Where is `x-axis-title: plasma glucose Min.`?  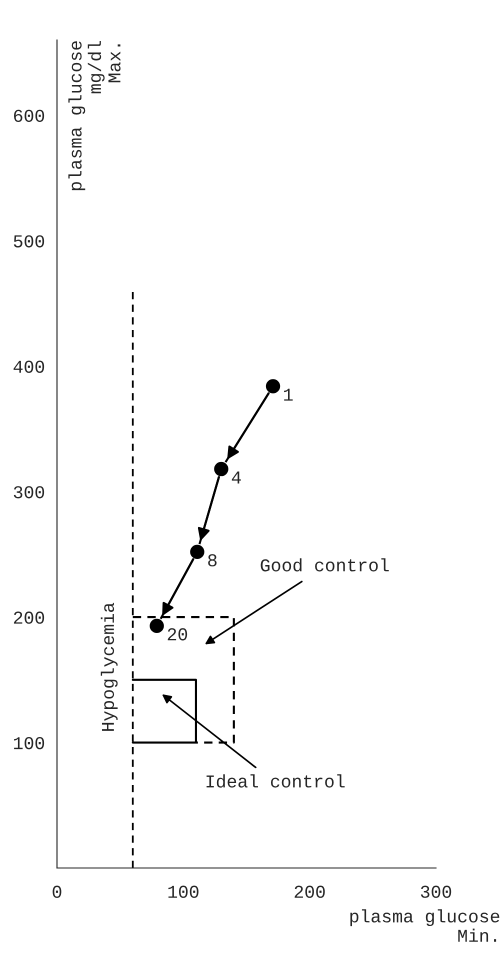 x-axis-title: plasma glucose Min. is located at coordinates (425, 925).